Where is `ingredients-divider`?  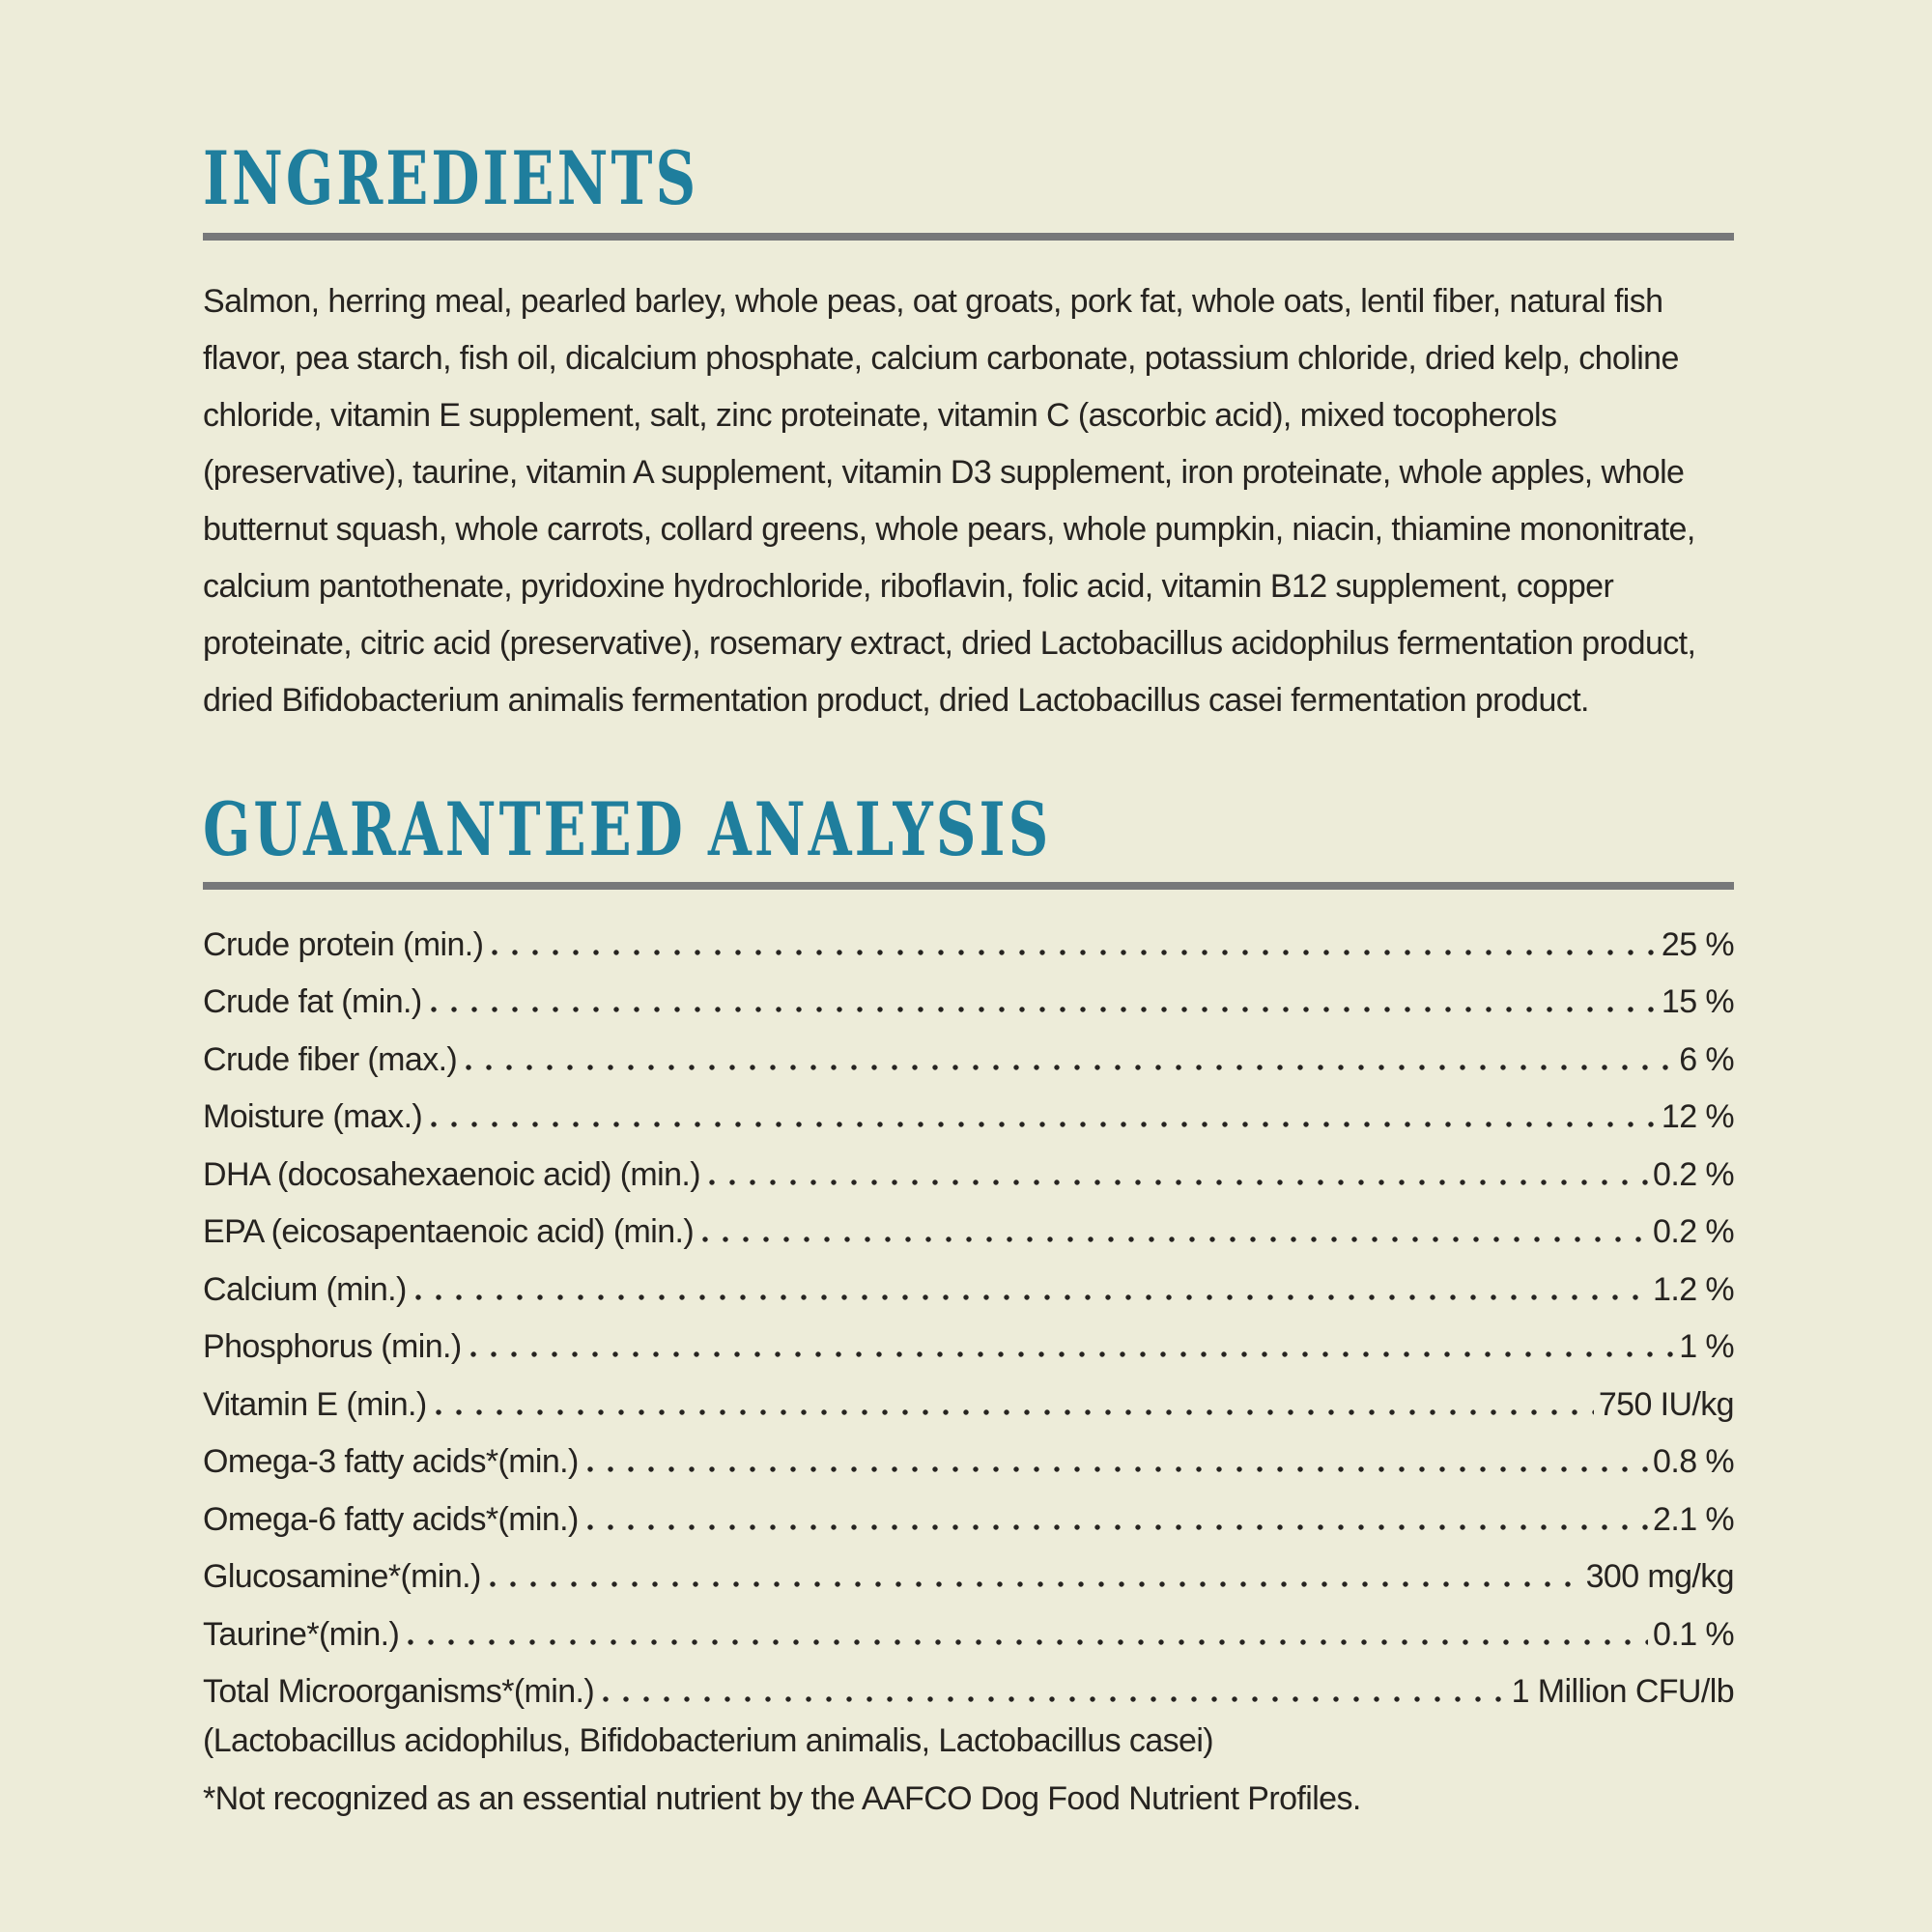
ingredients-divider is located at coordinates (968, 237).